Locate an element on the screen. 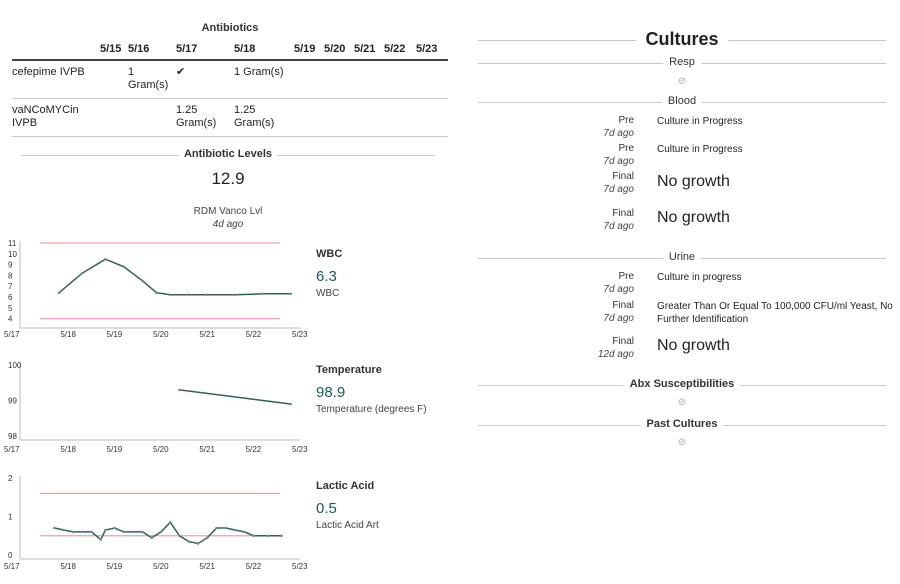 The width and height of the screenshot is (900, 584). antibiotic-level-ago: 4d ago is located at coordinates (228, 224).